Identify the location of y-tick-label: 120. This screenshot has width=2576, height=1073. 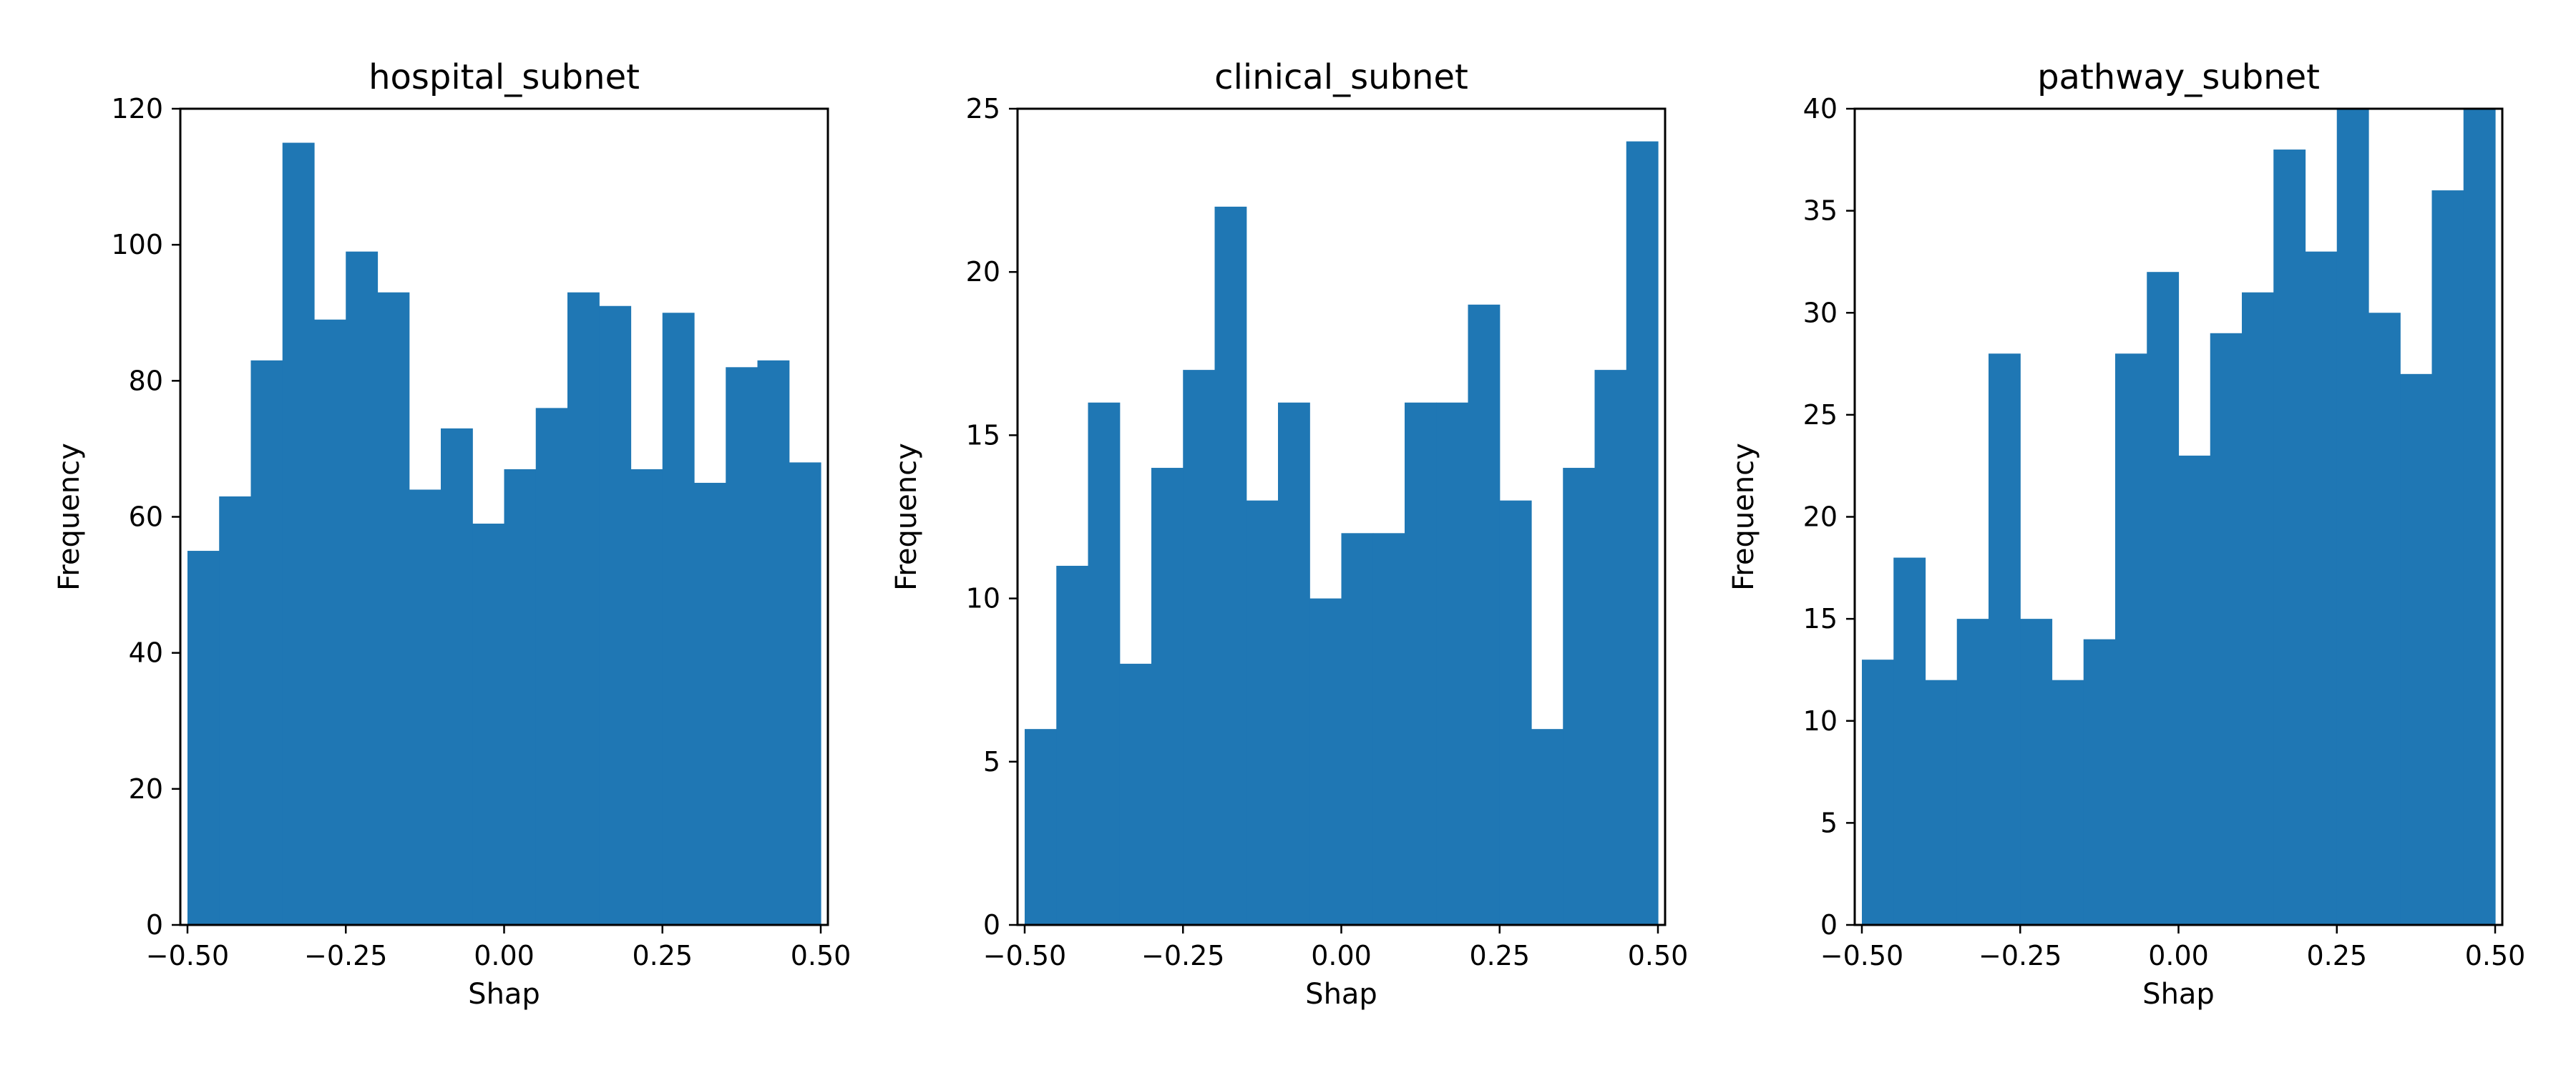
(137, 108).